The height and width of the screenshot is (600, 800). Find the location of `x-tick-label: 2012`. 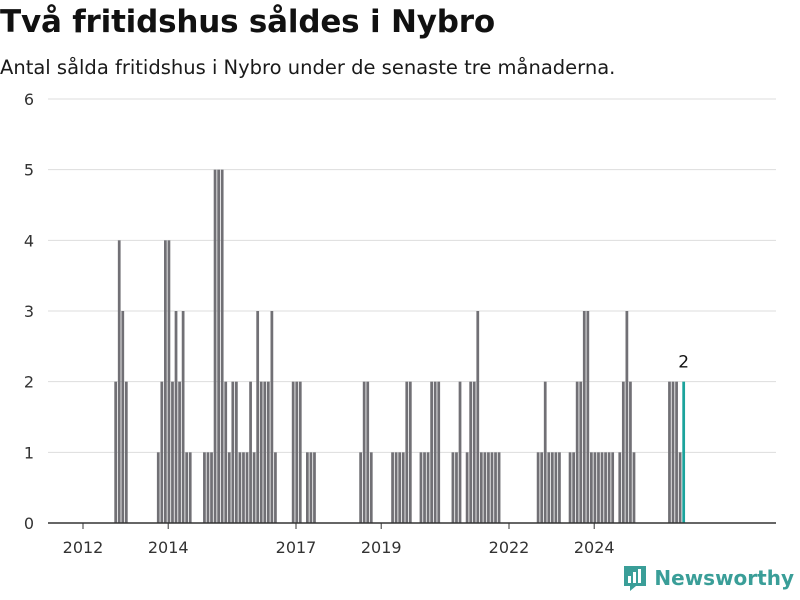

x-tick-label: 2012 is located at coordinates (83, 547).